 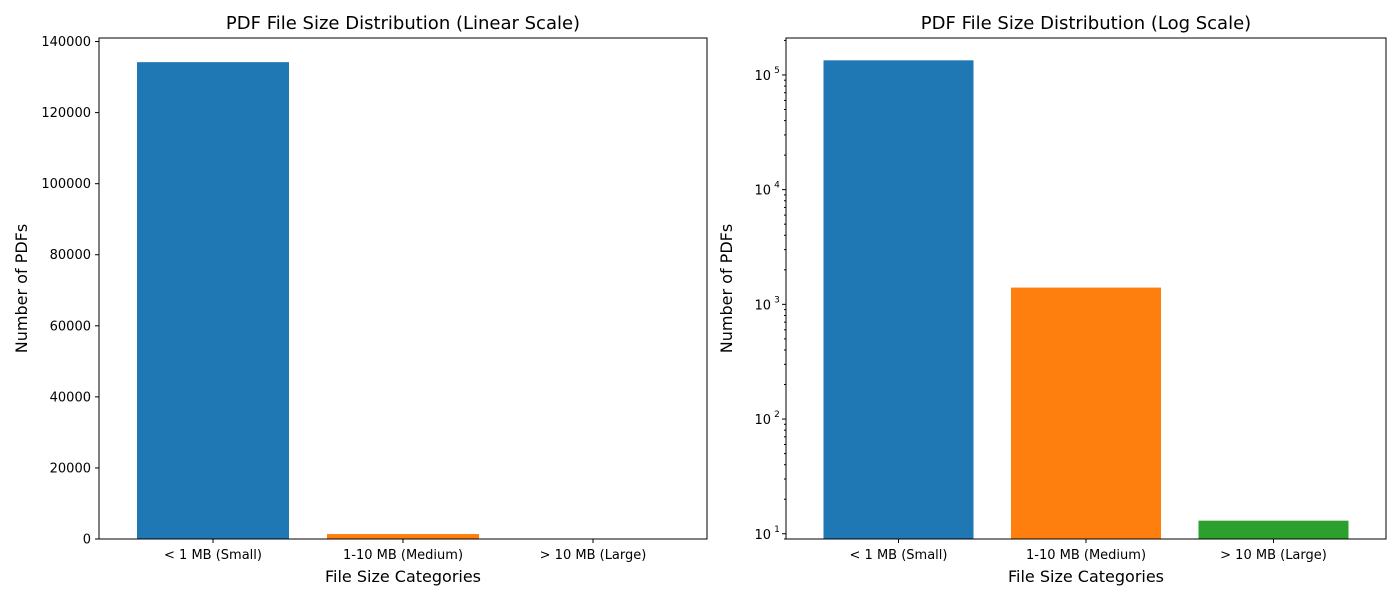 What do you see at coordinates (66, 184) in the screenshot?
I see `y-tick-label: 100000` at bounding box center [66, 184].